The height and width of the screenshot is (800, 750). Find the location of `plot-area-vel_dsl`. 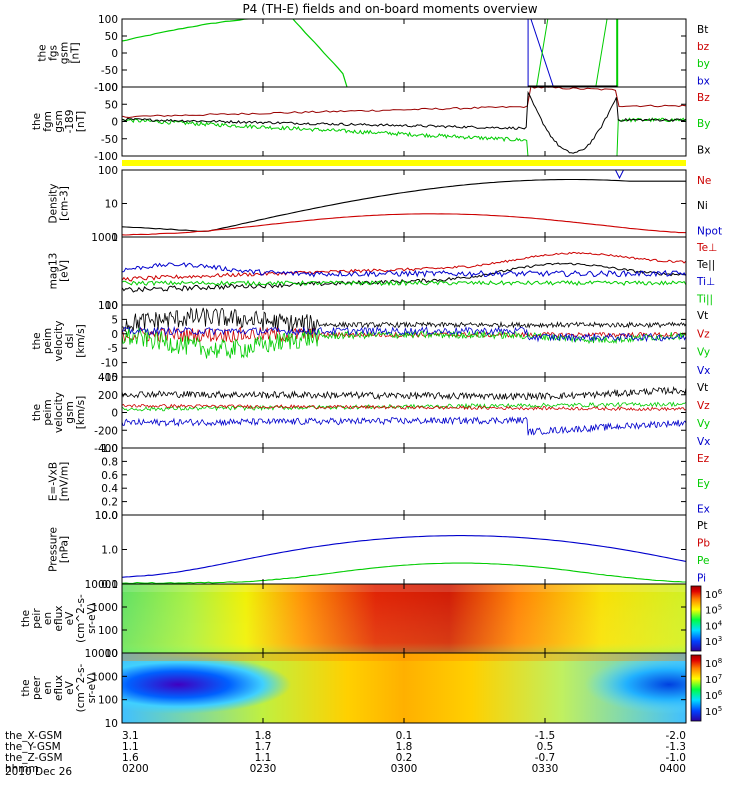

plot-area-vel_dsl is located at coordinates (404, 332).